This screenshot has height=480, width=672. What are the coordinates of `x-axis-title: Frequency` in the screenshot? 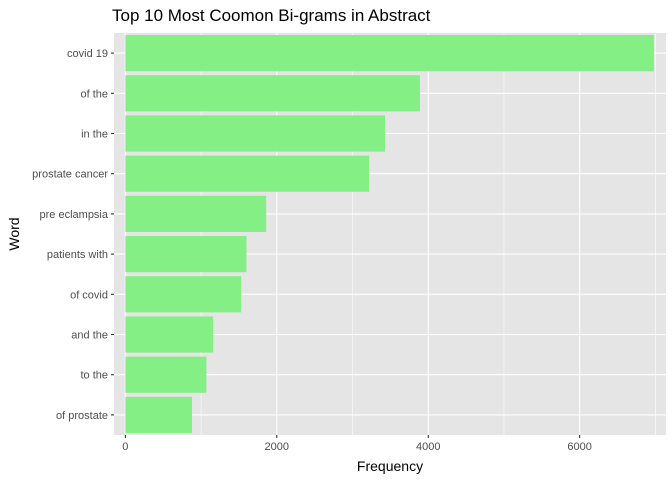 It's located at (390, 466).